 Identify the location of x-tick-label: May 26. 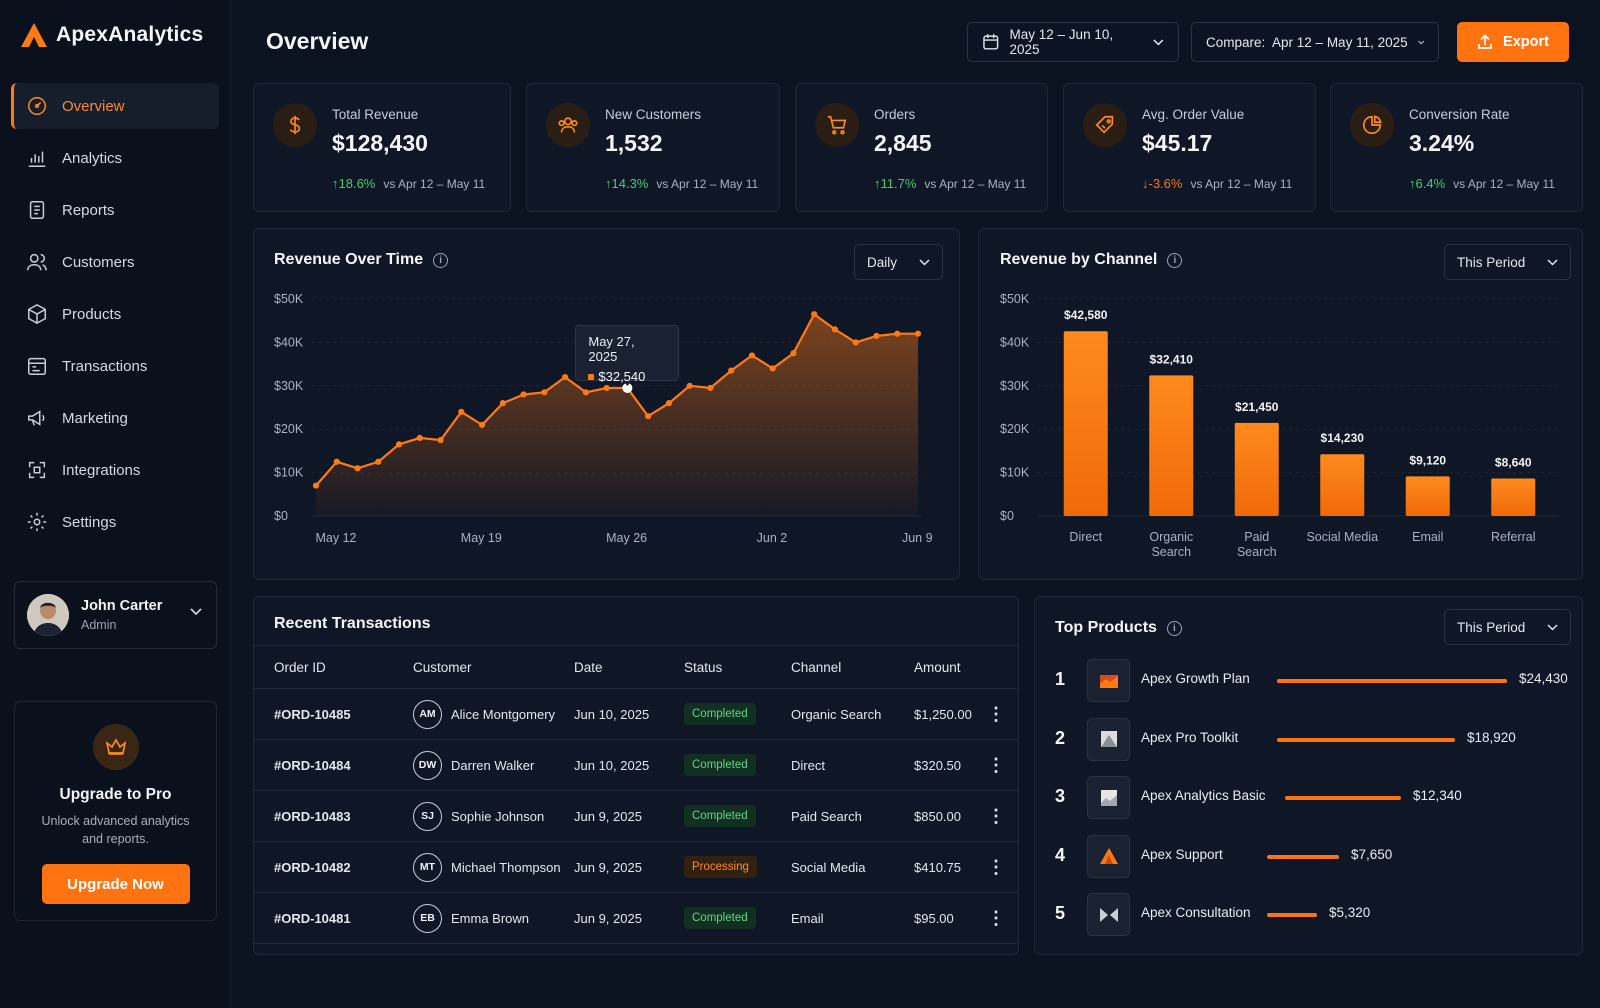
(626, 538).